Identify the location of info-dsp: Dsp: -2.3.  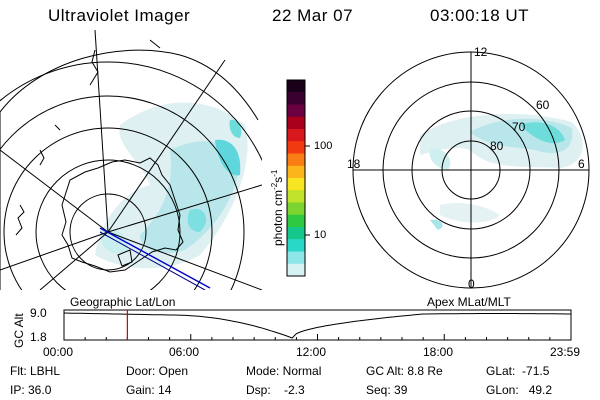
(275, 390).